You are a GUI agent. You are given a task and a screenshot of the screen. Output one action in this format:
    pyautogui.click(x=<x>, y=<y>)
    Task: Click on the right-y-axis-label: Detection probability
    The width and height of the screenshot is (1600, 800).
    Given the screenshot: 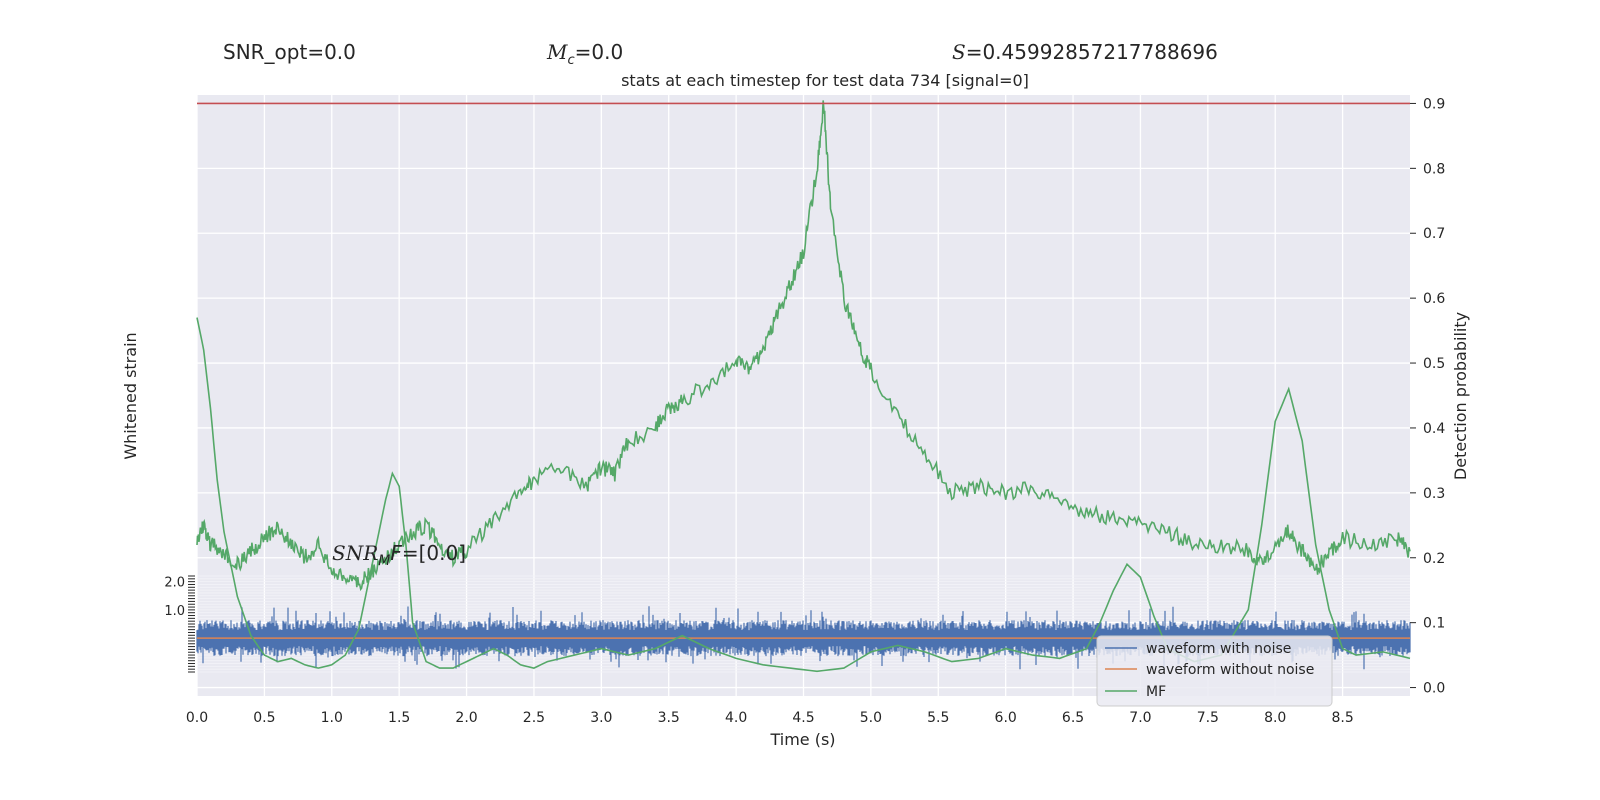 What is the action you would take?
    pyautogui.click(x=1460, y=396)
    